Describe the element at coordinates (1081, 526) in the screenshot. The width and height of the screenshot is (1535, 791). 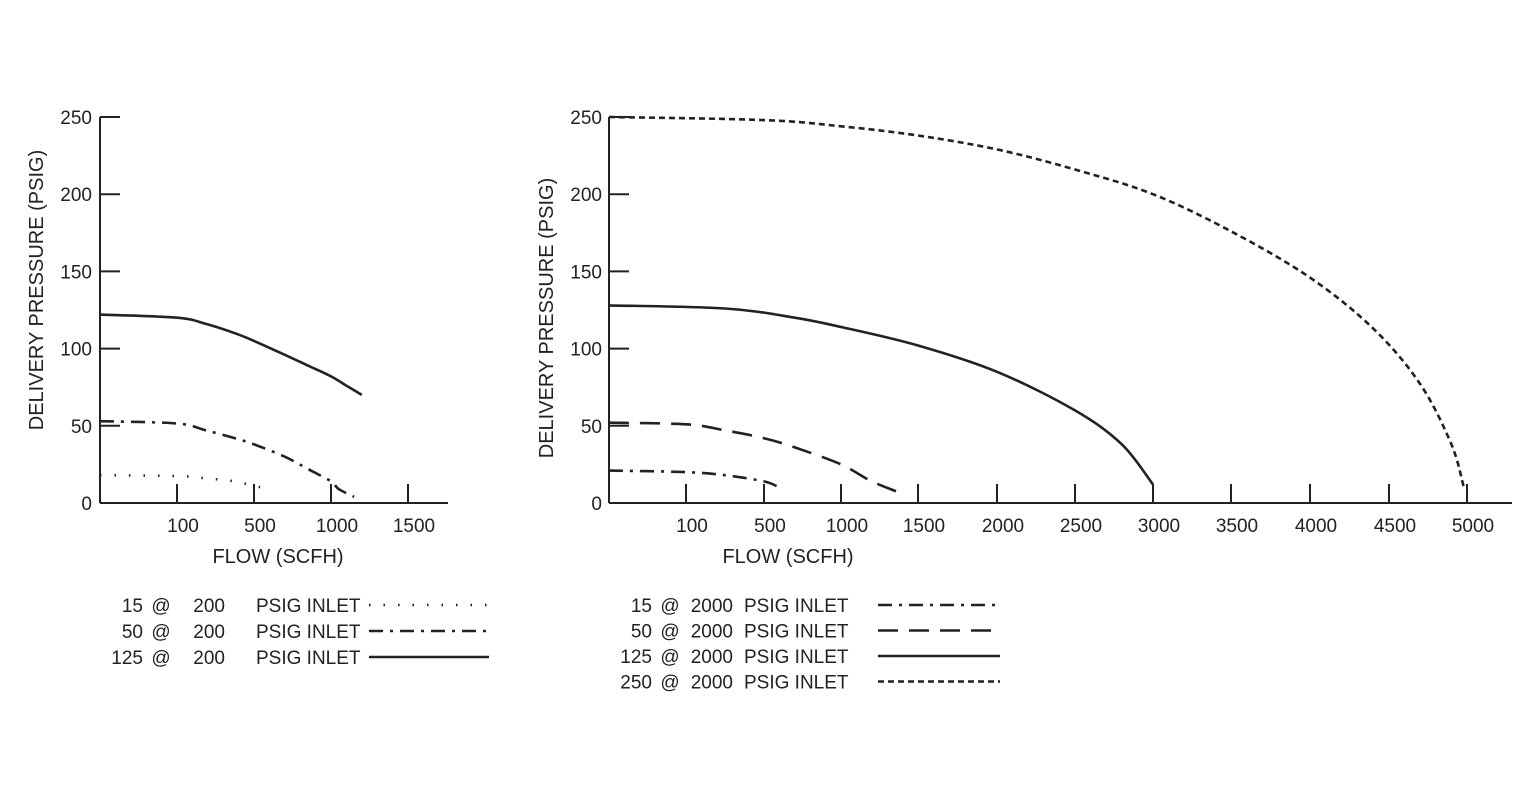
I see `x-tick-label: 2500` at that location.